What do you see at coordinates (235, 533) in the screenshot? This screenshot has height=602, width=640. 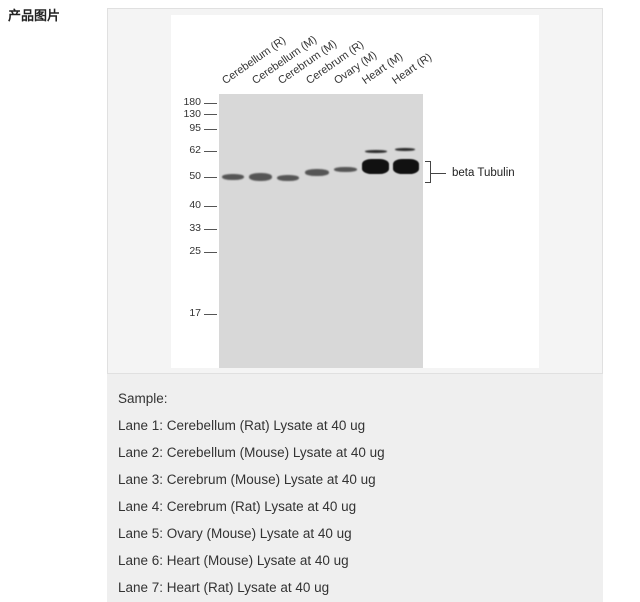 I see `caption-line-5: Lane 5: Ovary (Mouse) Lysate at 40 ug` at bounding box center [235, 533].